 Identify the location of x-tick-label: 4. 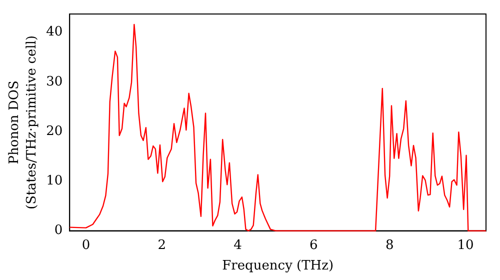
(238, 245).